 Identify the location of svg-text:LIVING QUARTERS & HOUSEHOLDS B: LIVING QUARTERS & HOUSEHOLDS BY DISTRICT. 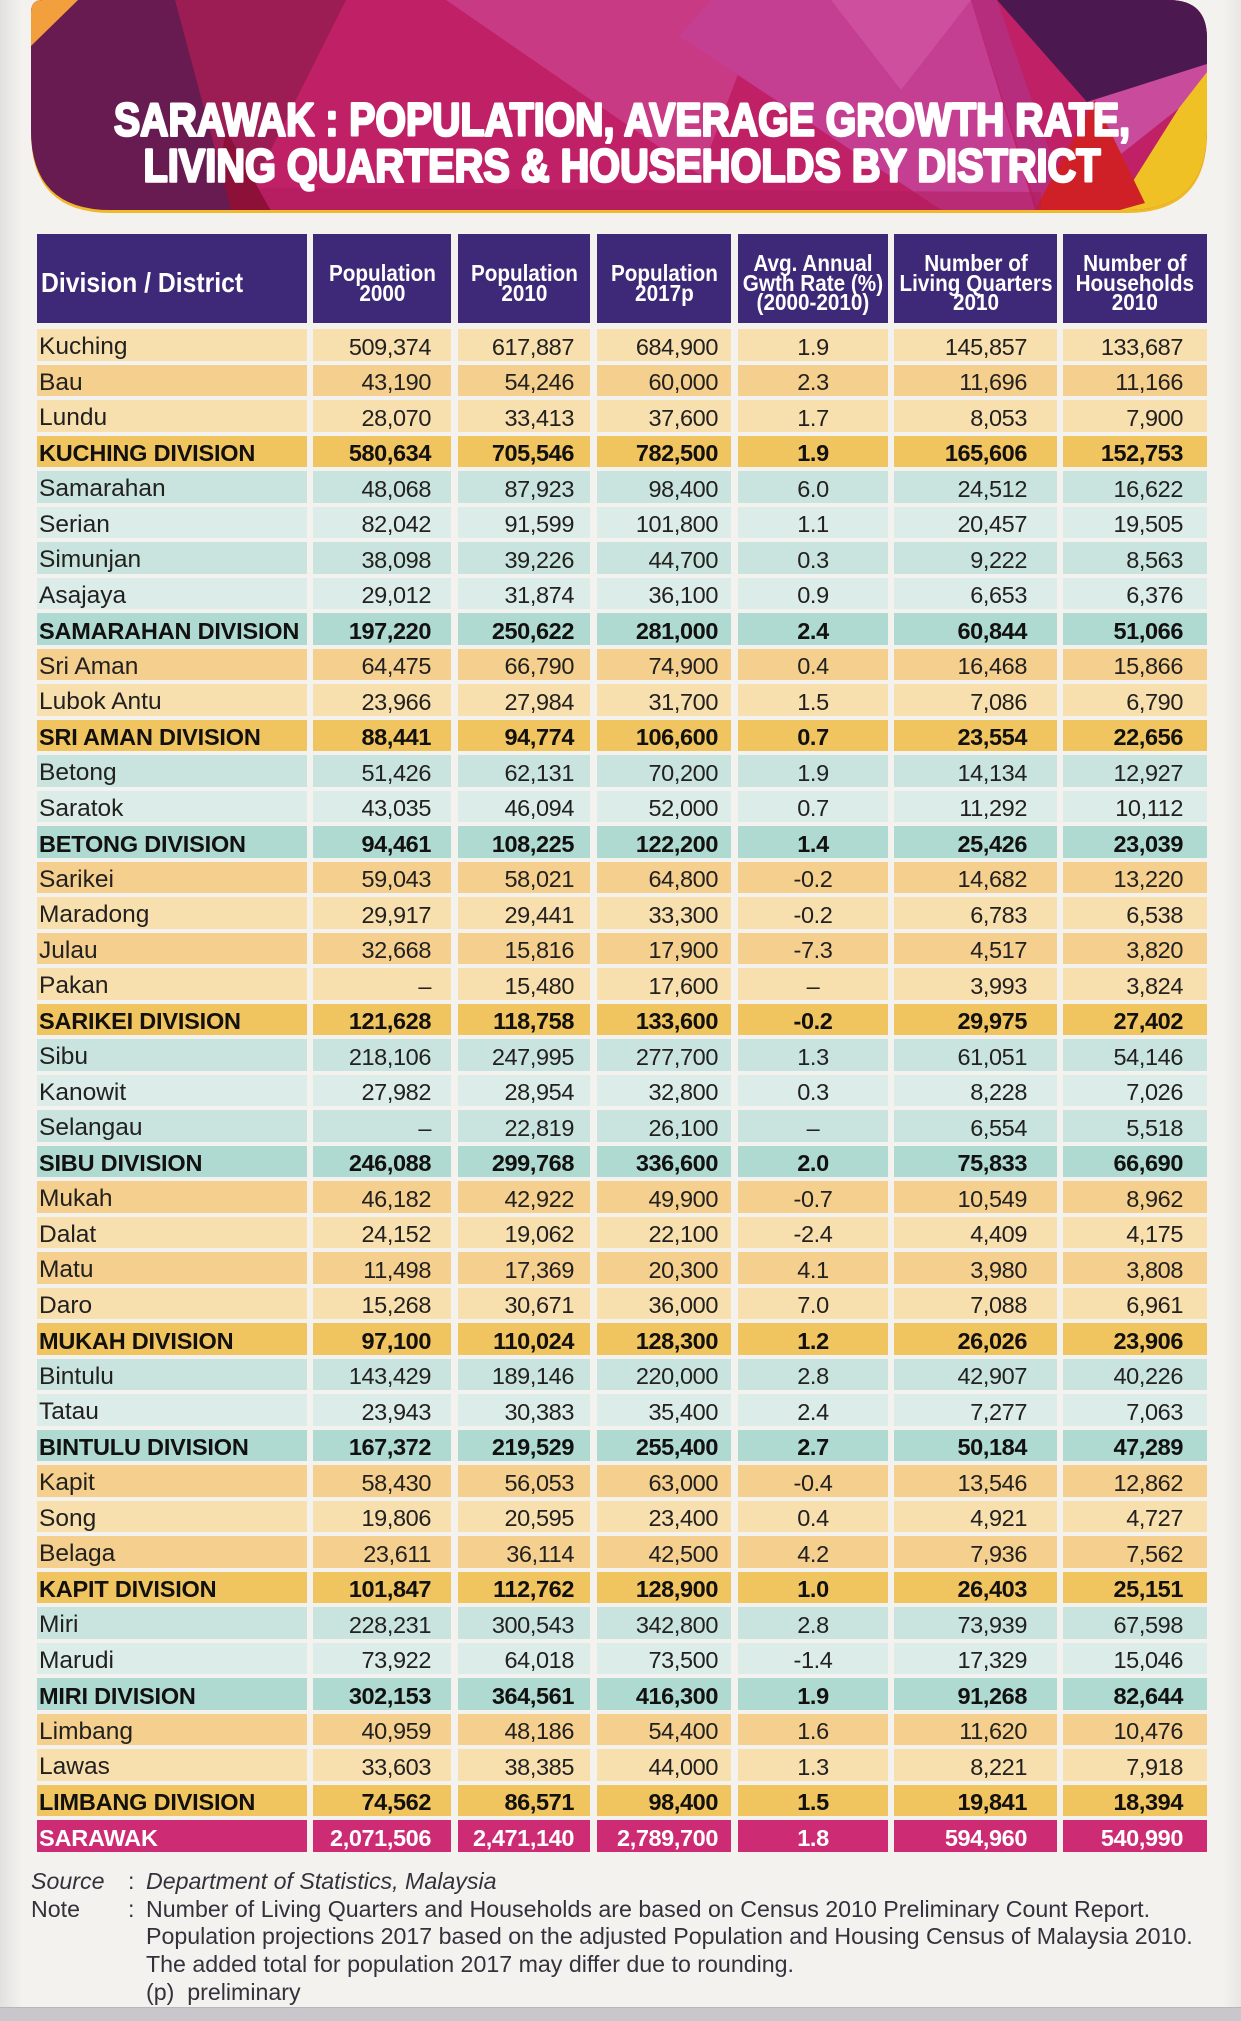
(622, 166).